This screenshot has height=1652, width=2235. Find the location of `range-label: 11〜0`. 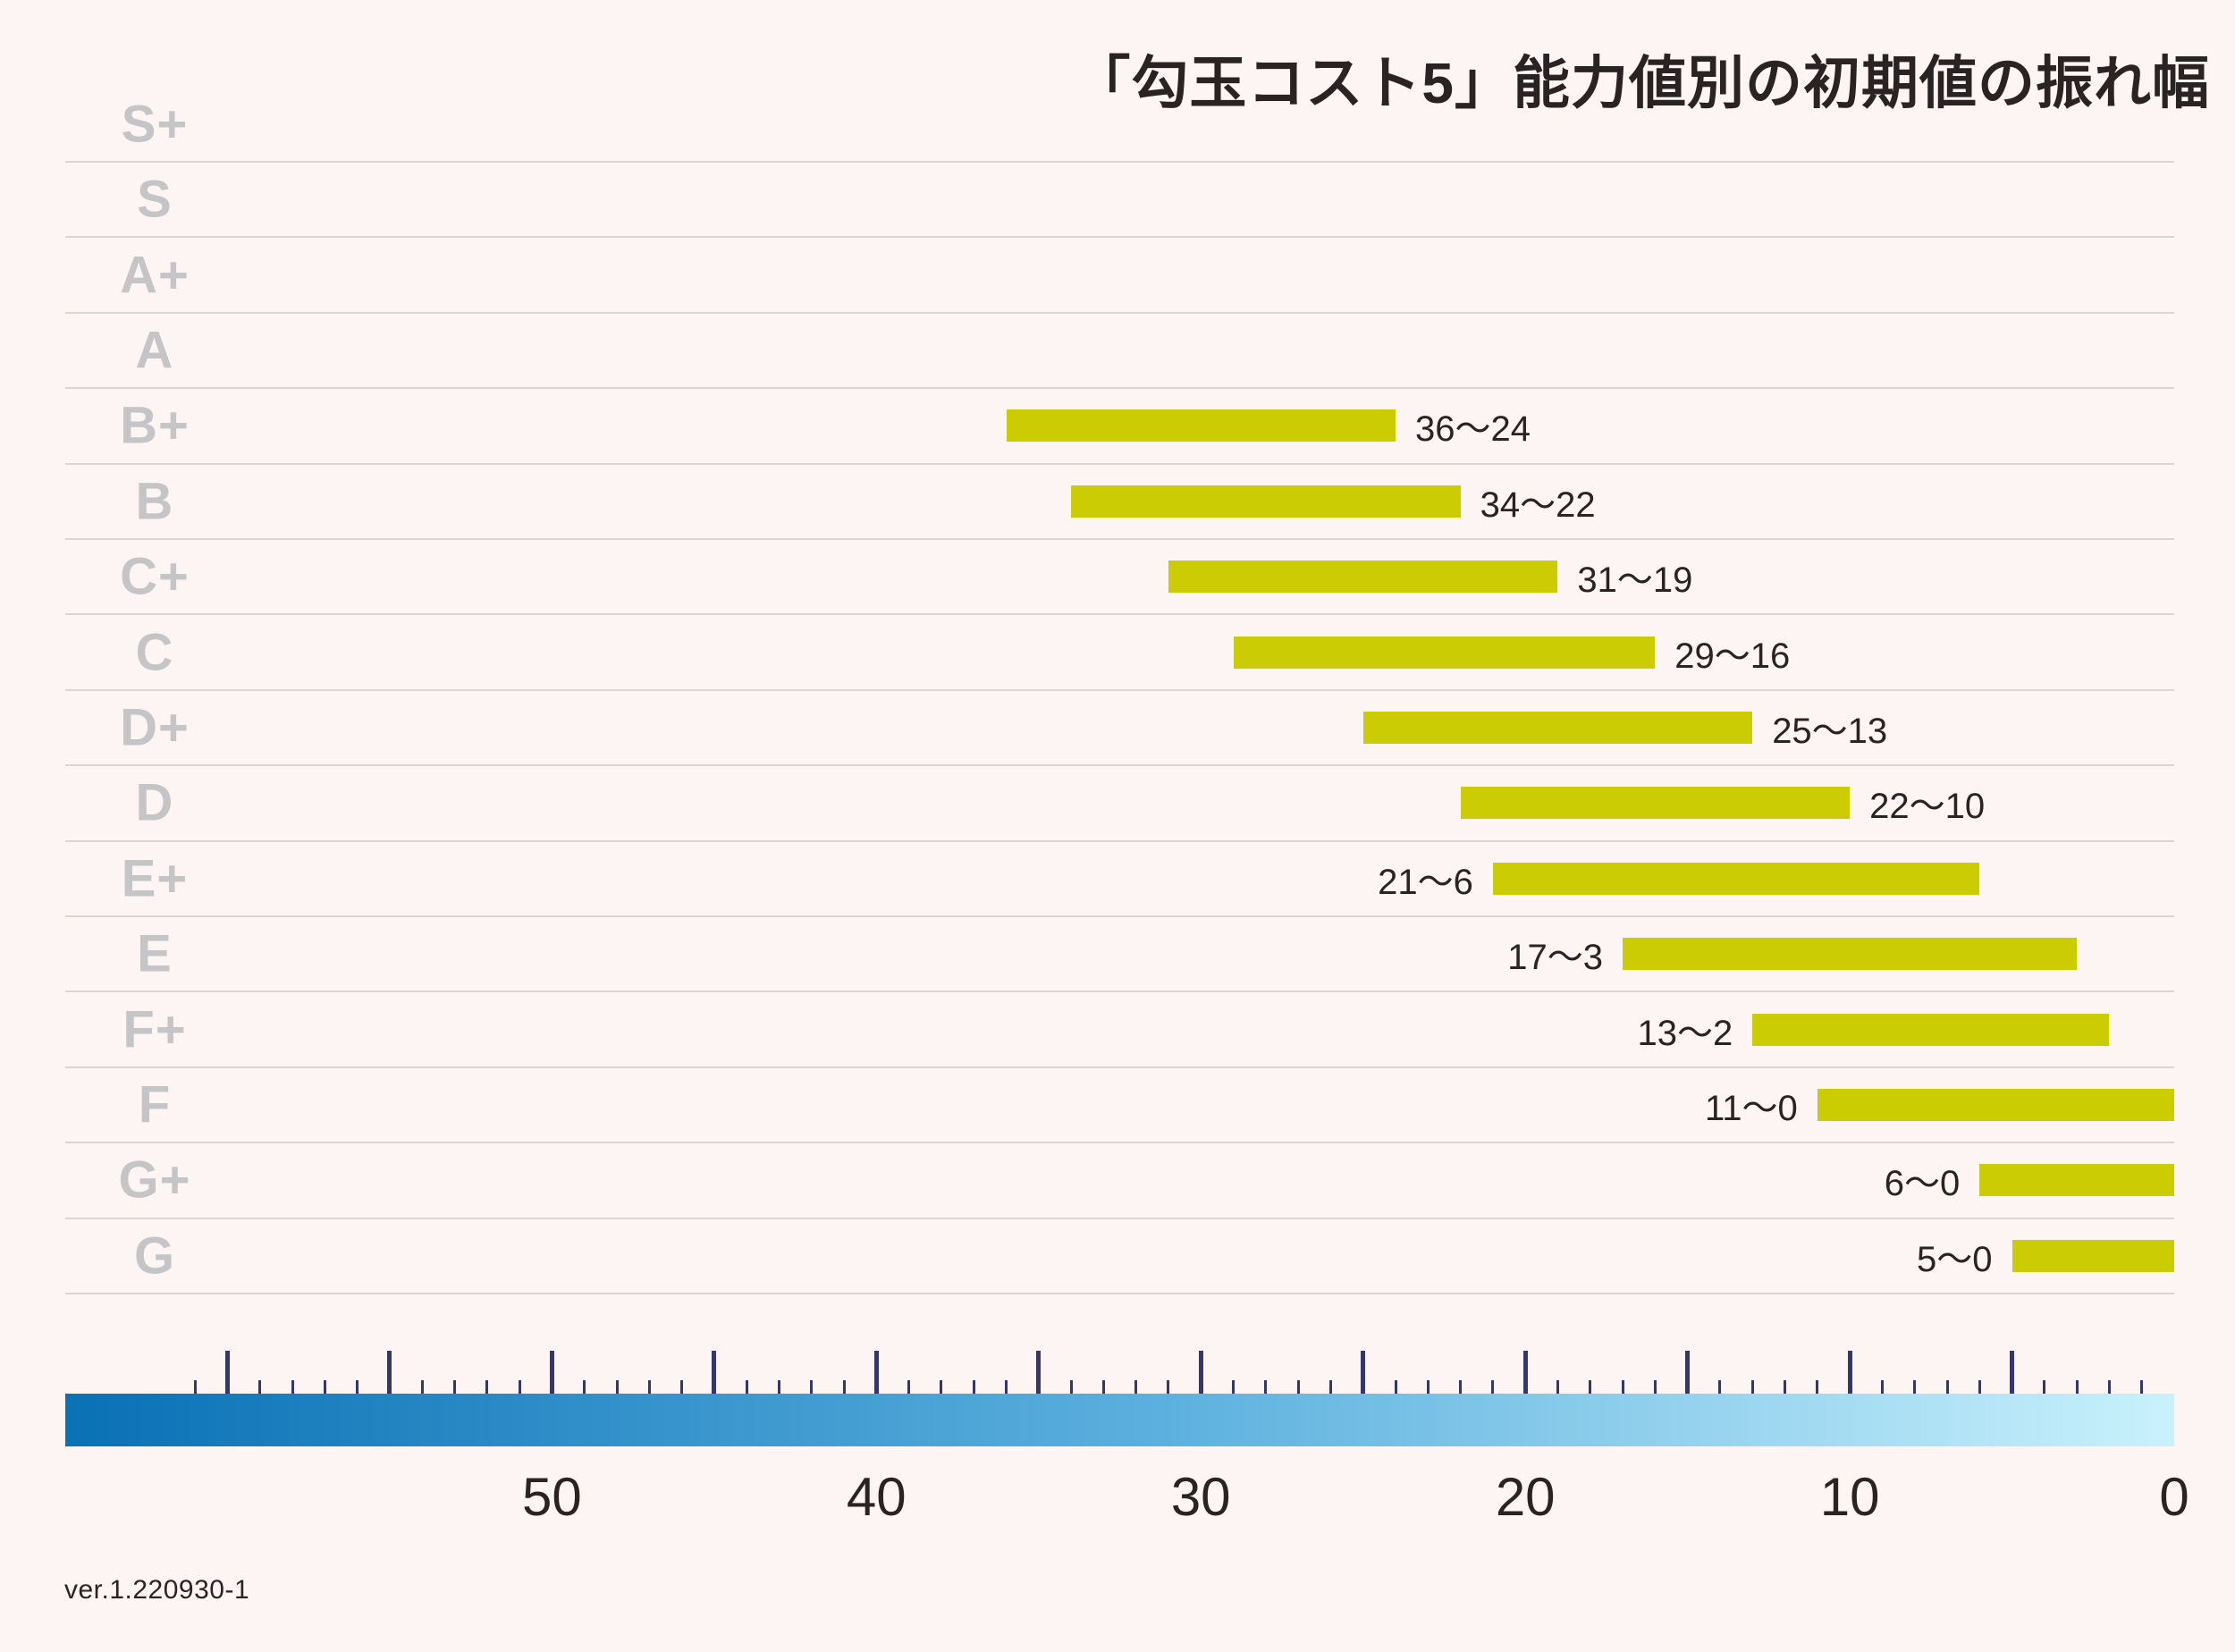

range-label: 11〜0 is located at coordinates (1751, 1108).